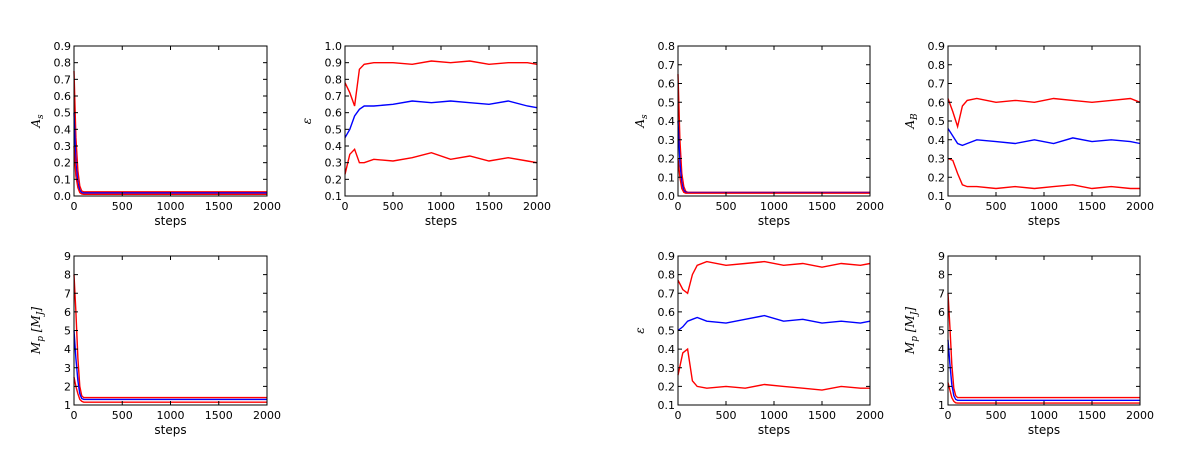 The width and height of the screenshot is (1200, 451). I want to click on y-tick-label: 2, so click(67, 386).